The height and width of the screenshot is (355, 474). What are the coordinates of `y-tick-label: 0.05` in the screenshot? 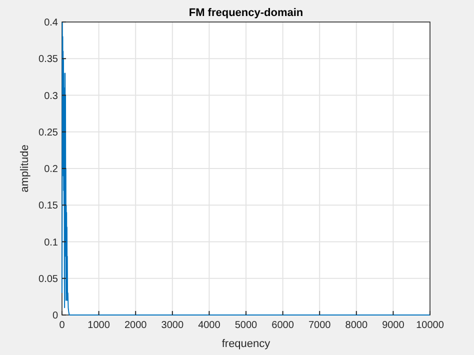 It's located at (48, 279).